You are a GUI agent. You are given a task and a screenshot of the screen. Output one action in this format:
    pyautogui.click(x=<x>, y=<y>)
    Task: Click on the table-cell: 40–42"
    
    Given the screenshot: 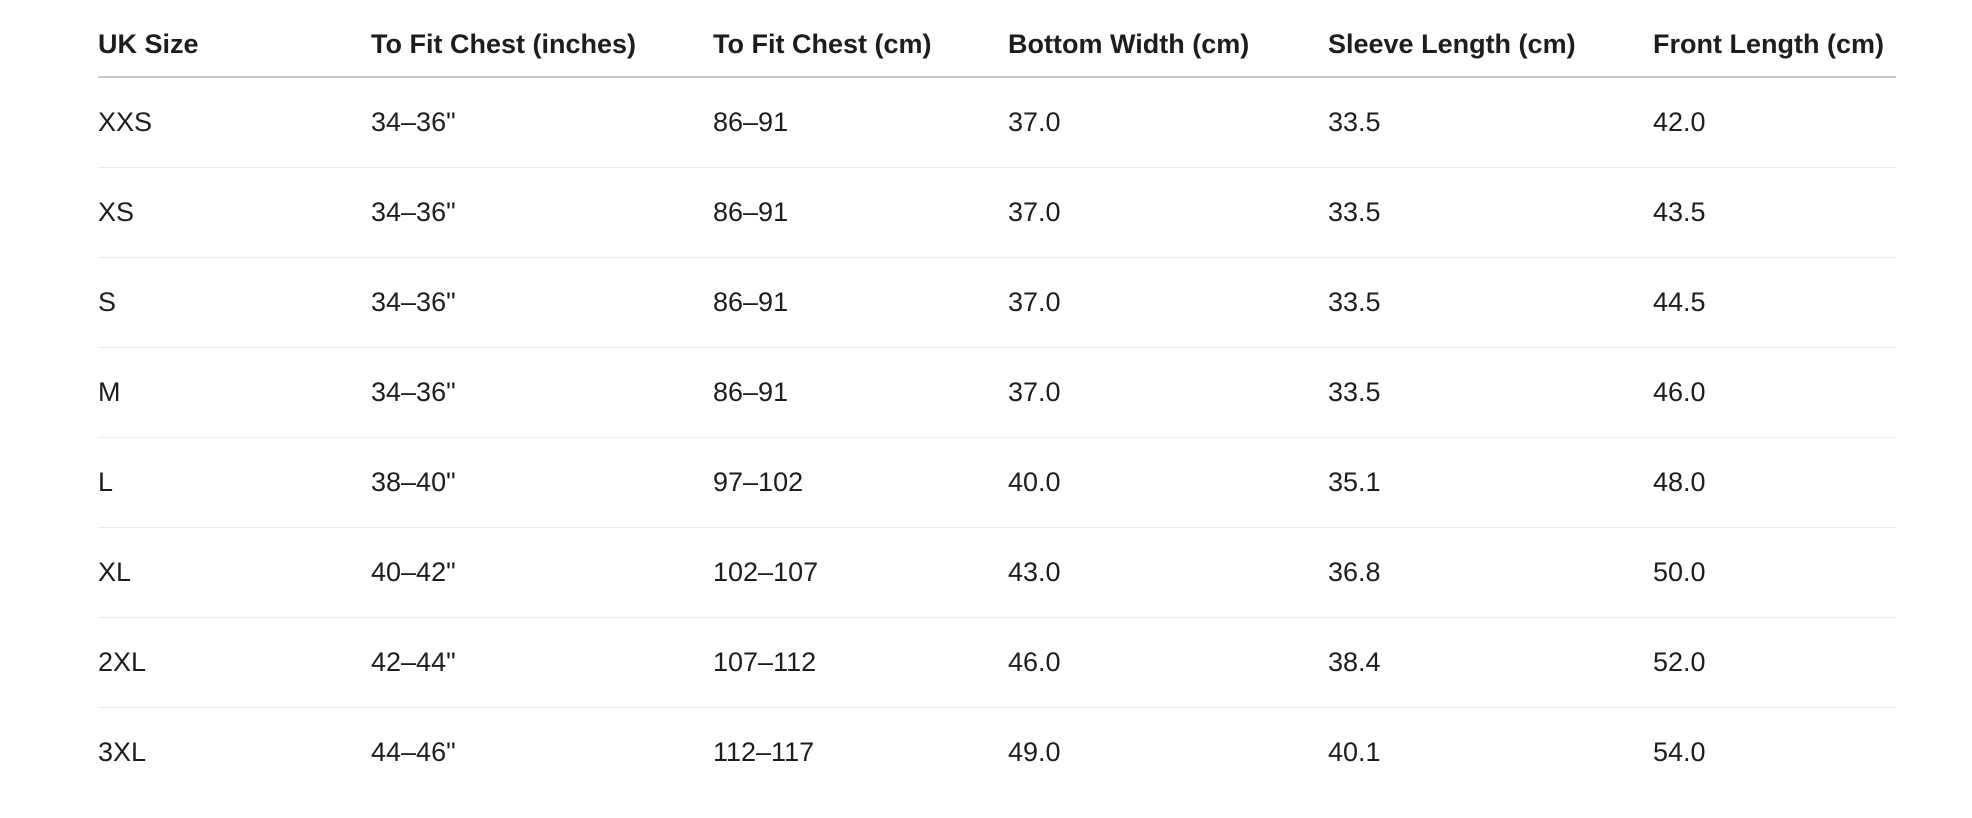 What is the action you would take?
    pyautogui.click(x=413, y=572)
    